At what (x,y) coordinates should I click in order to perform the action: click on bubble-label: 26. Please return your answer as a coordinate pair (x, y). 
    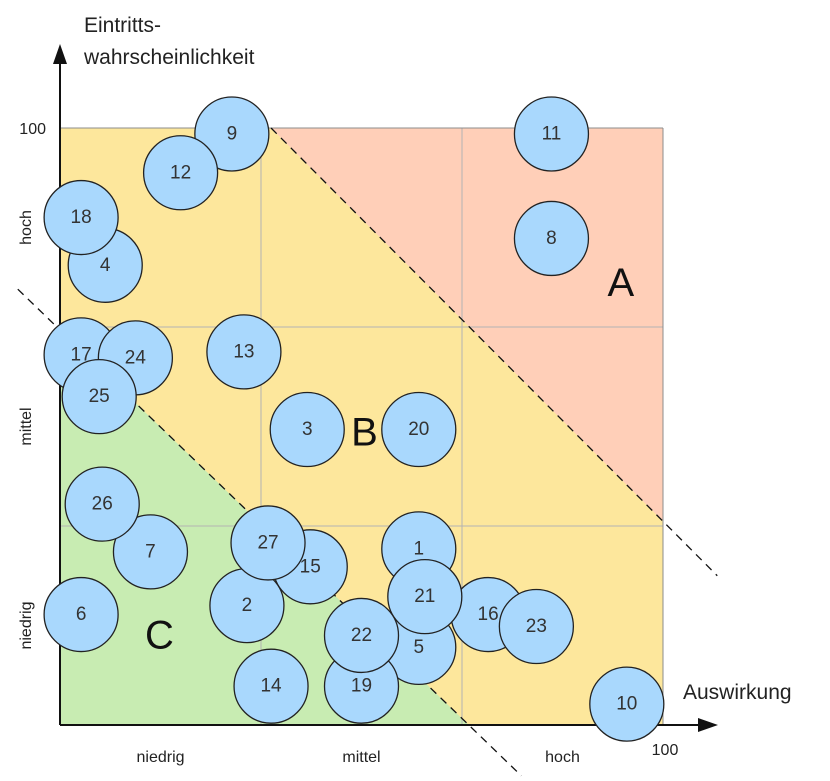
    Looking at the image, I should click on (102, 504).